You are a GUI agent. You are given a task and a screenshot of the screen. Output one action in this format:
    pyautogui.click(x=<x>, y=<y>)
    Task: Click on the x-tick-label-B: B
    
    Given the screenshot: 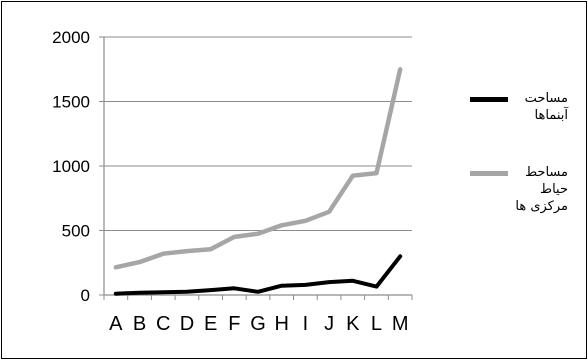 What is the action you would take?
    pyautogui.click(x=139, y=324)
    